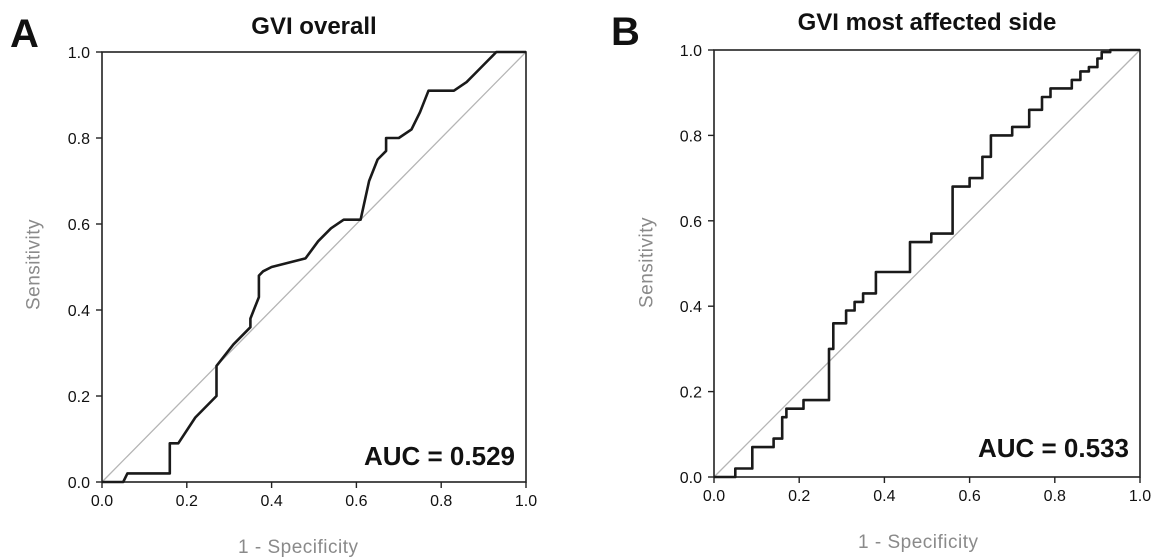 This screenshot has height=560, width=1162. I want to click on y-tick-label-b: 0.2, so click(691, 393).